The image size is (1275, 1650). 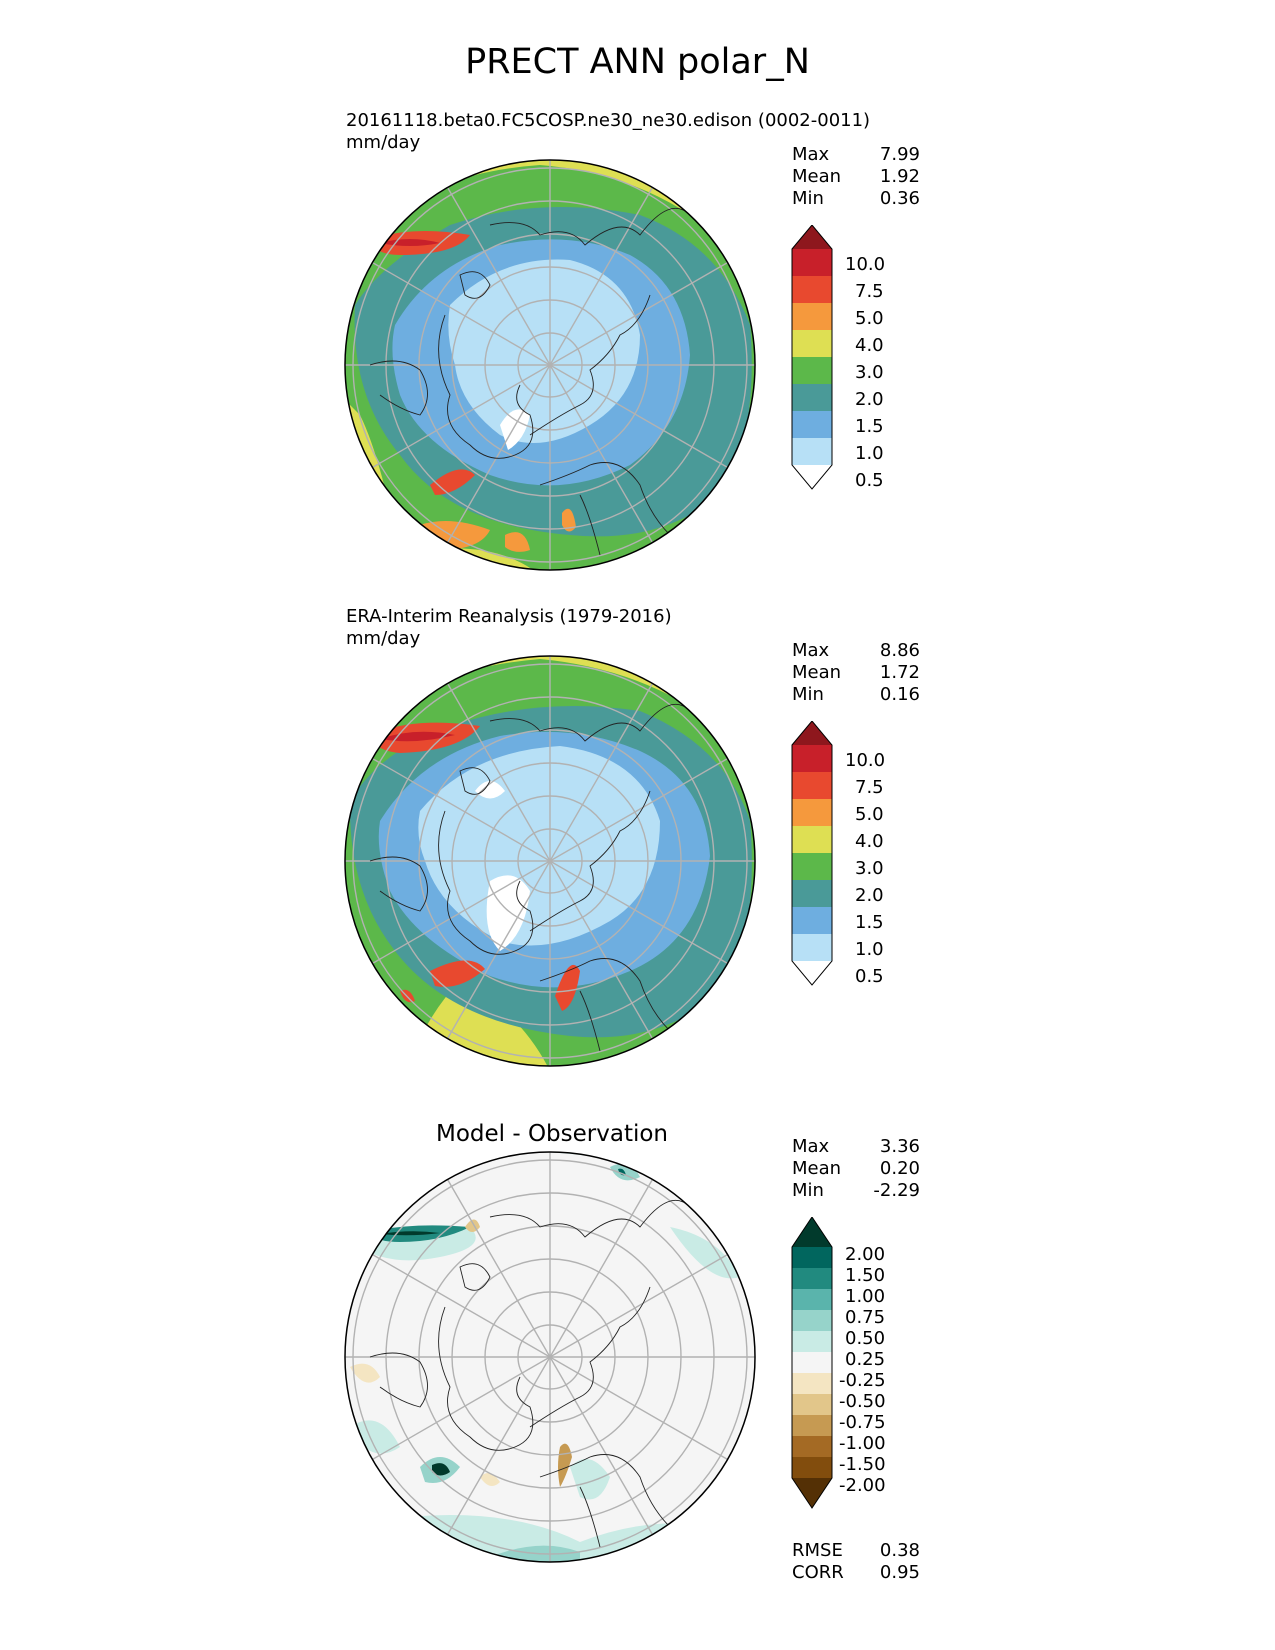 I want to click on panel1-units: mm/day, so click(x=383, y=142).